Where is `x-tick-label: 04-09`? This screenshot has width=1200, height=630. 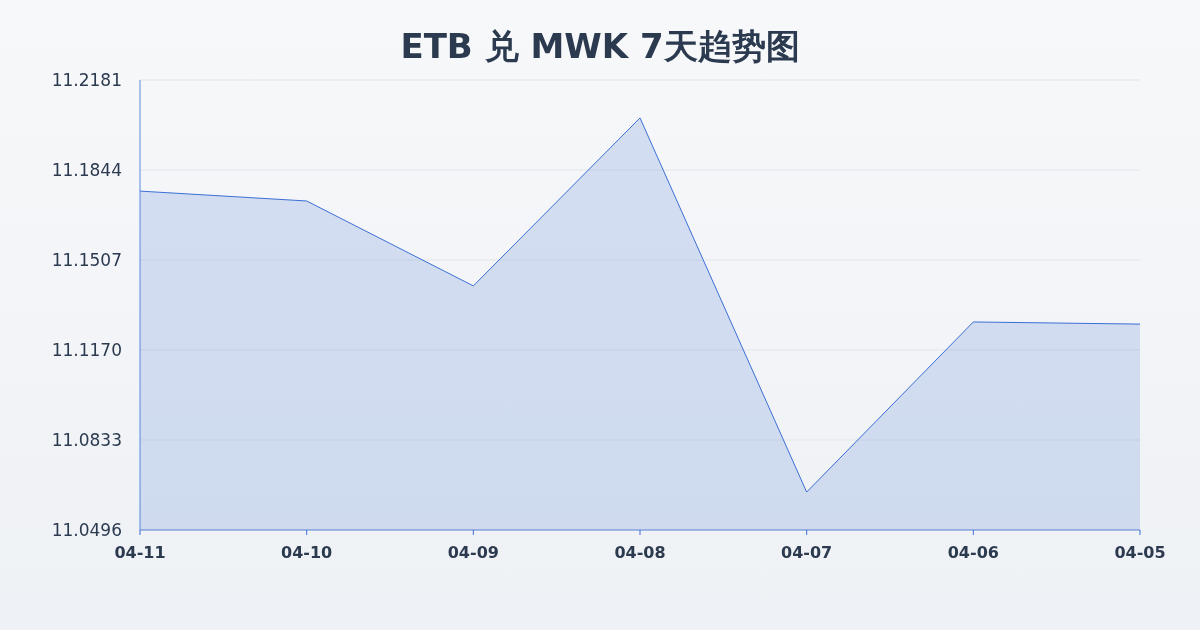 x-tick-label: 04-09 is located at coordinates (473, 552).